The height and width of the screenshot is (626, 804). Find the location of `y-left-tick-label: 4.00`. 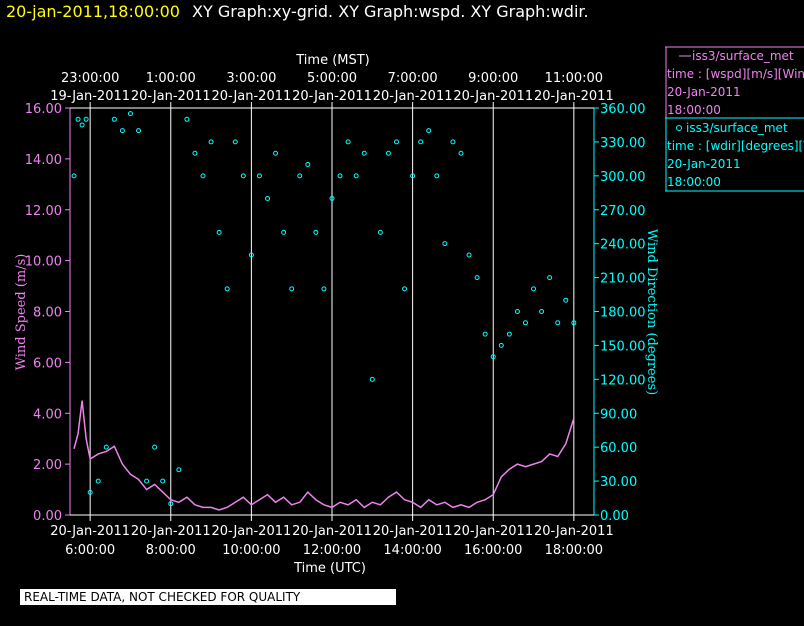

y-left-tick-label: 4.00 is located at coordinates (47, 414).